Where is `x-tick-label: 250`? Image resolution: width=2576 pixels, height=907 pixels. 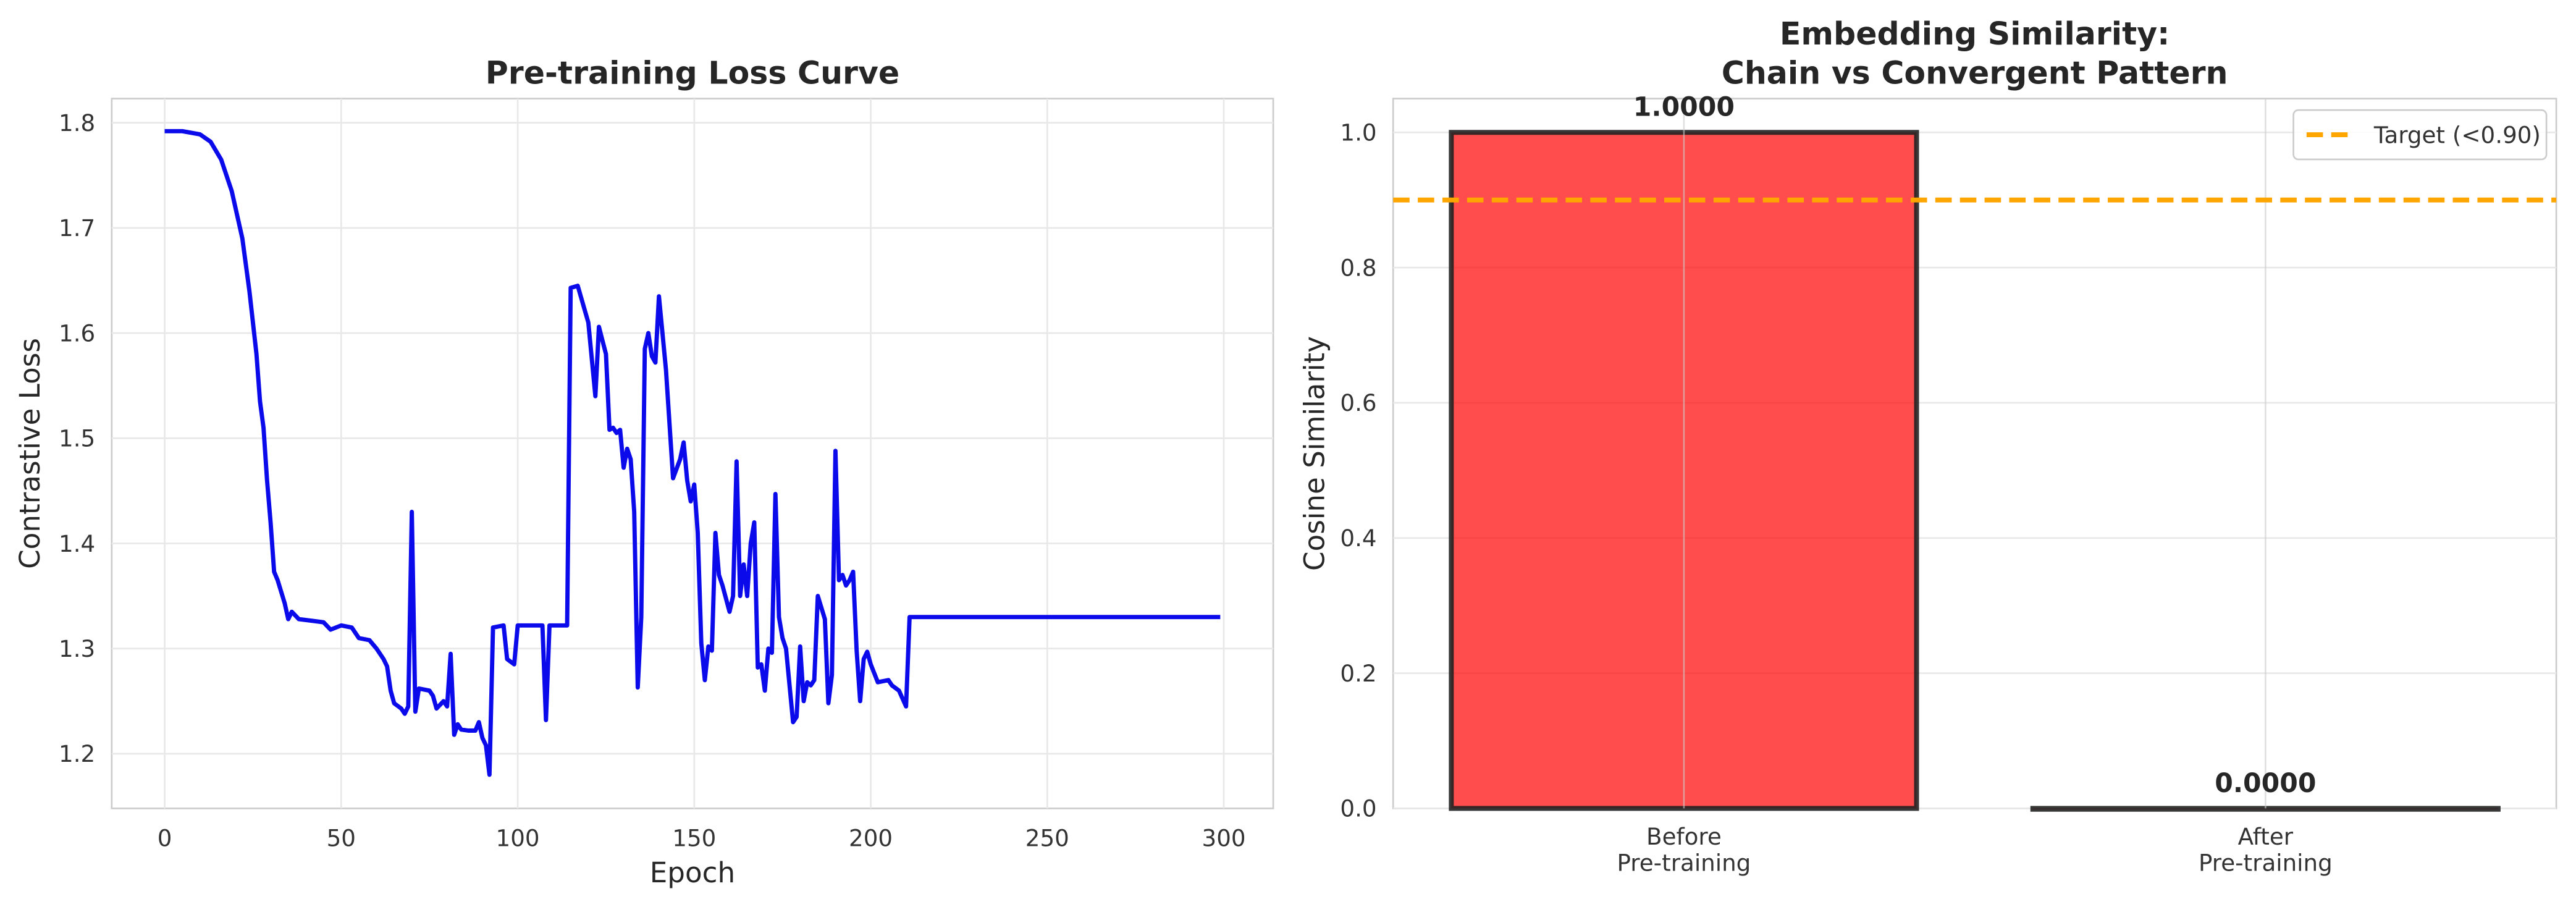 x-tick-label: 250 is located at coordinates (1047, 838).